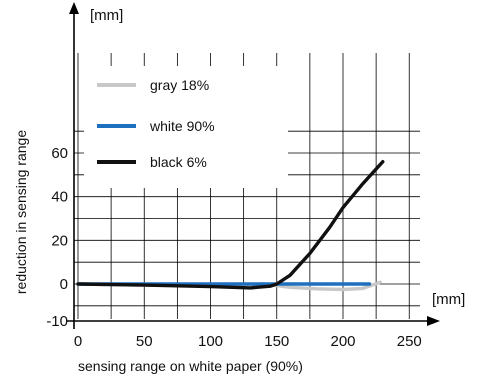 This screenshot has height=378, width=480. I want to click on x-tick-label: 200, so click(342, 341).